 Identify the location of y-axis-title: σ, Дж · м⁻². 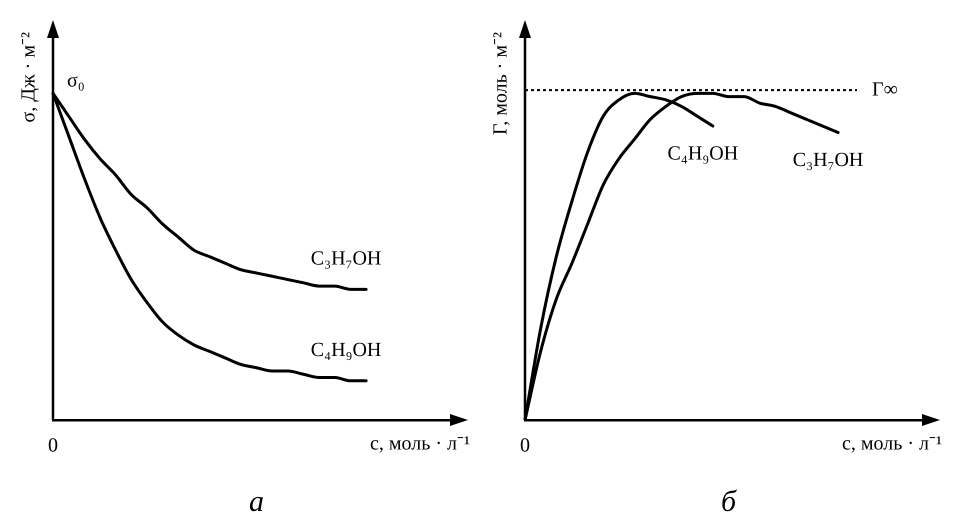
(28, 77).